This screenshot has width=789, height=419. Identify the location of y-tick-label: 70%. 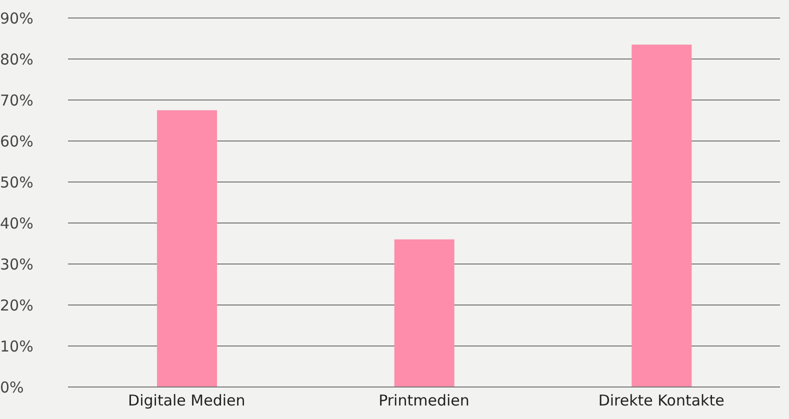
(17, 100).